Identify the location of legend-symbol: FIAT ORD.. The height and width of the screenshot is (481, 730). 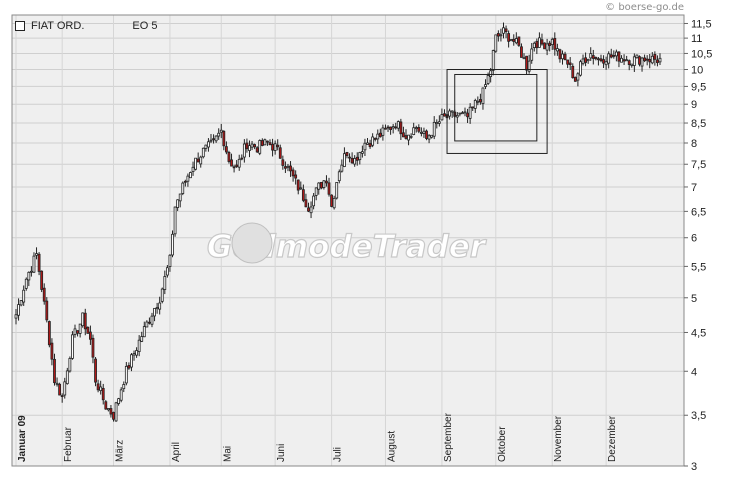
(58, 26).